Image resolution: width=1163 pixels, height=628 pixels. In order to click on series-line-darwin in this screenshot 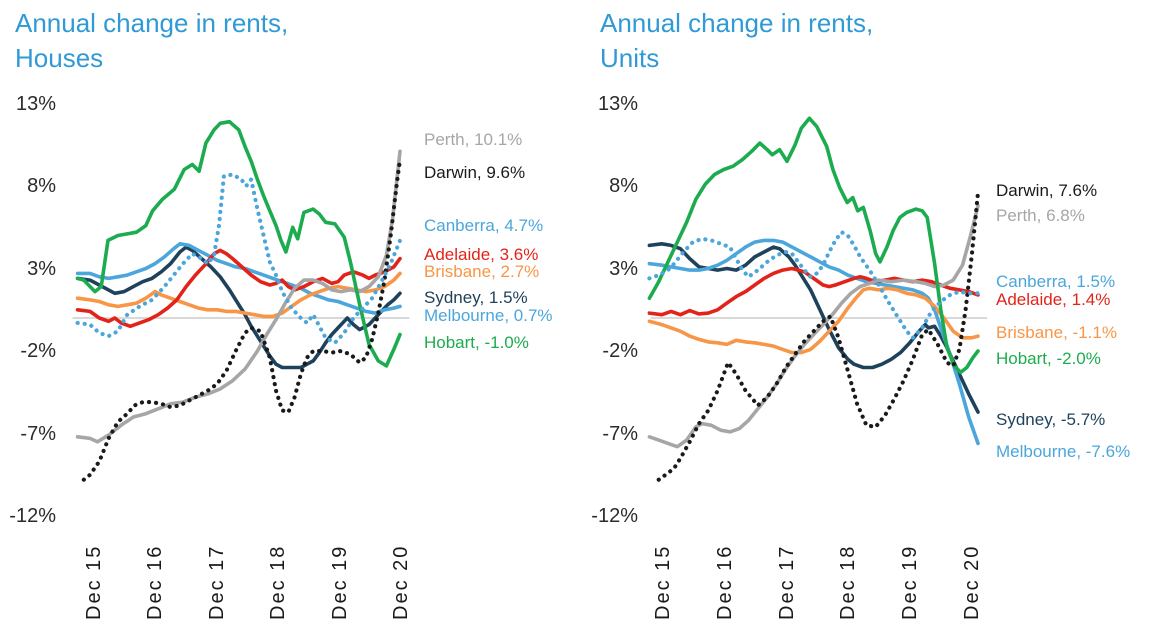, I will do `click(242, 319)`.